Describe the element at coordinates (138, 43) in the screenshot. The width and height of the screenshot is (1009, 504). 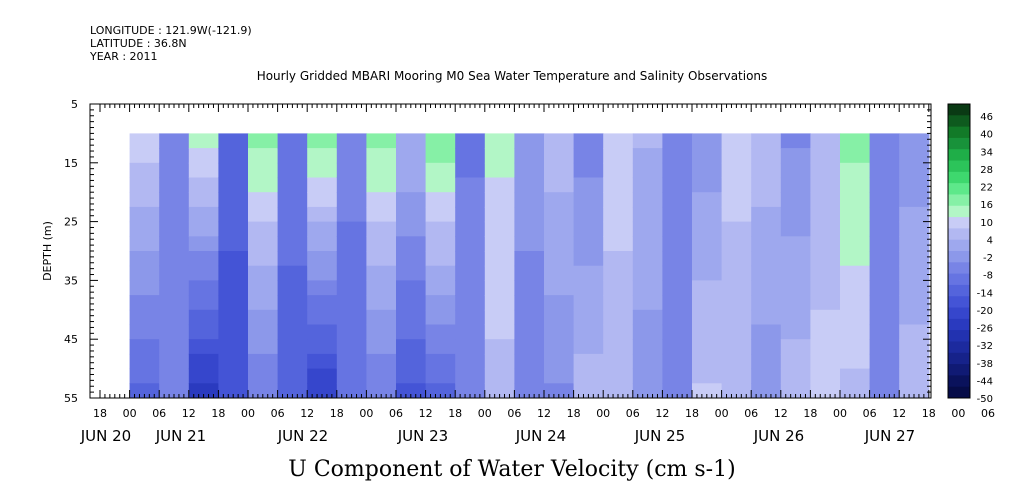
I see `latitude-label: LATITUDE : 36.8N` at that location.